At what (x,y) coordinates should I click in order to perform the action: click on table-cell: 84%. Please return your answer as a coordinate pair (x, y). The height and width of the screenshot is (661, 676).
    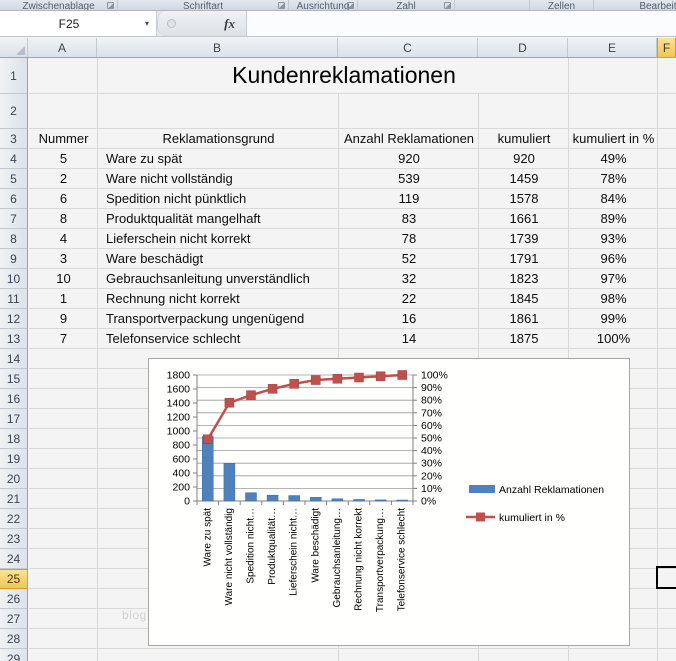
    Looking at the image, I should click on (613, 198).